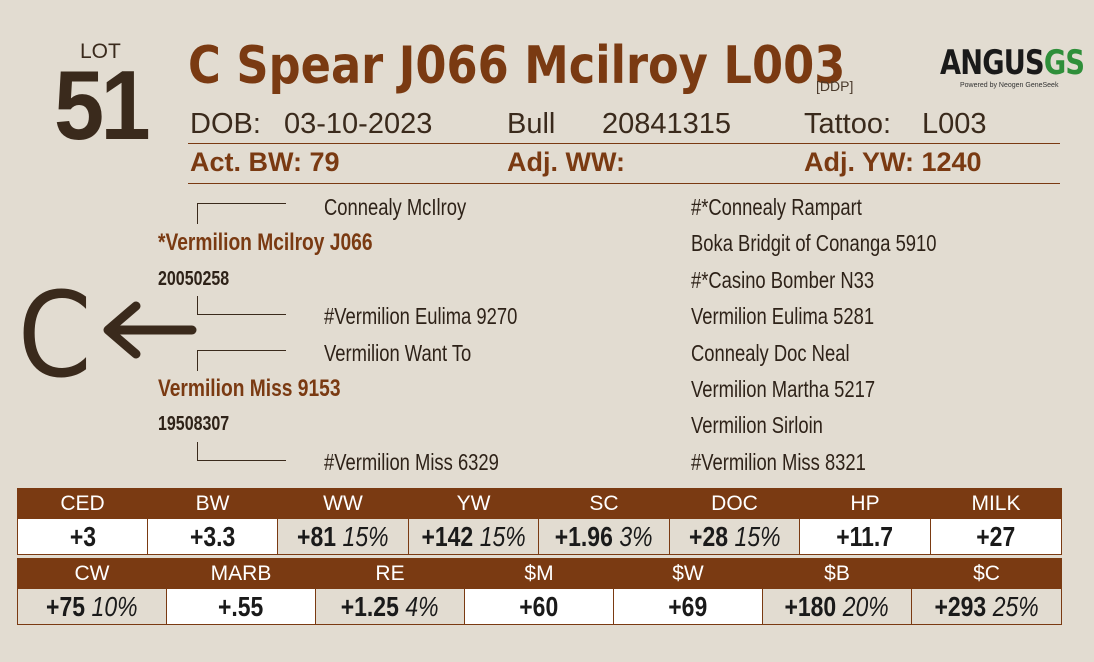 Image resolution: width=1094 pixels, height=662 pixels. I want to click on epd-value-ww: +81, so click(317, 536).